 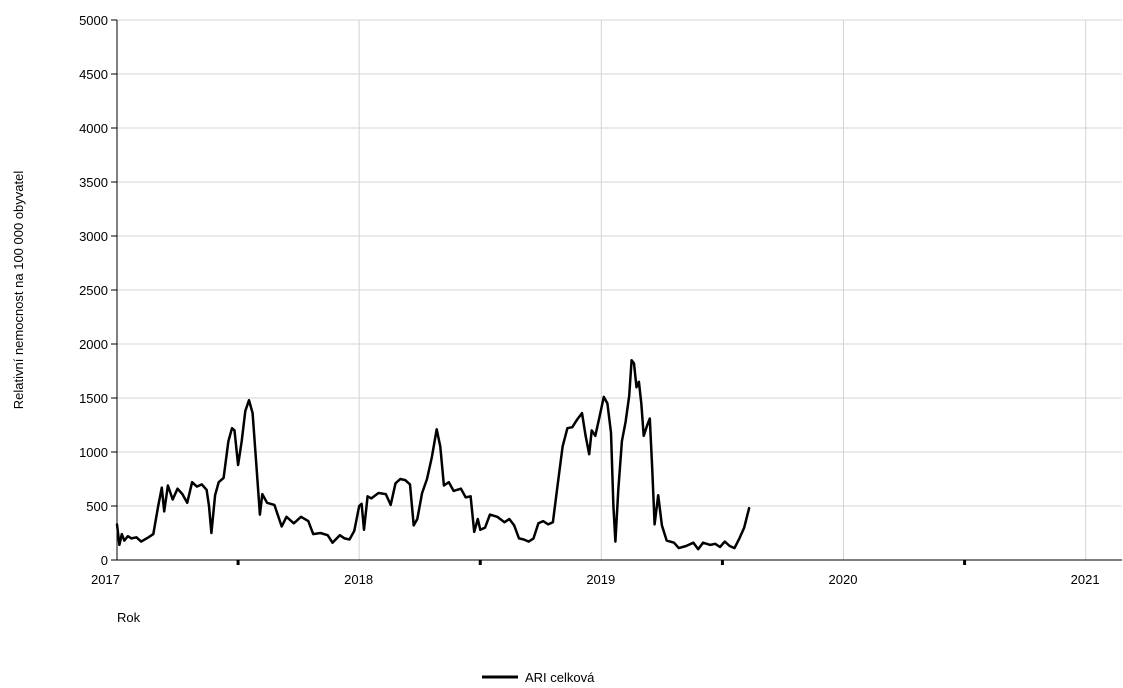 I want to click on legend: ARI celková, so click(x=538, y=677).